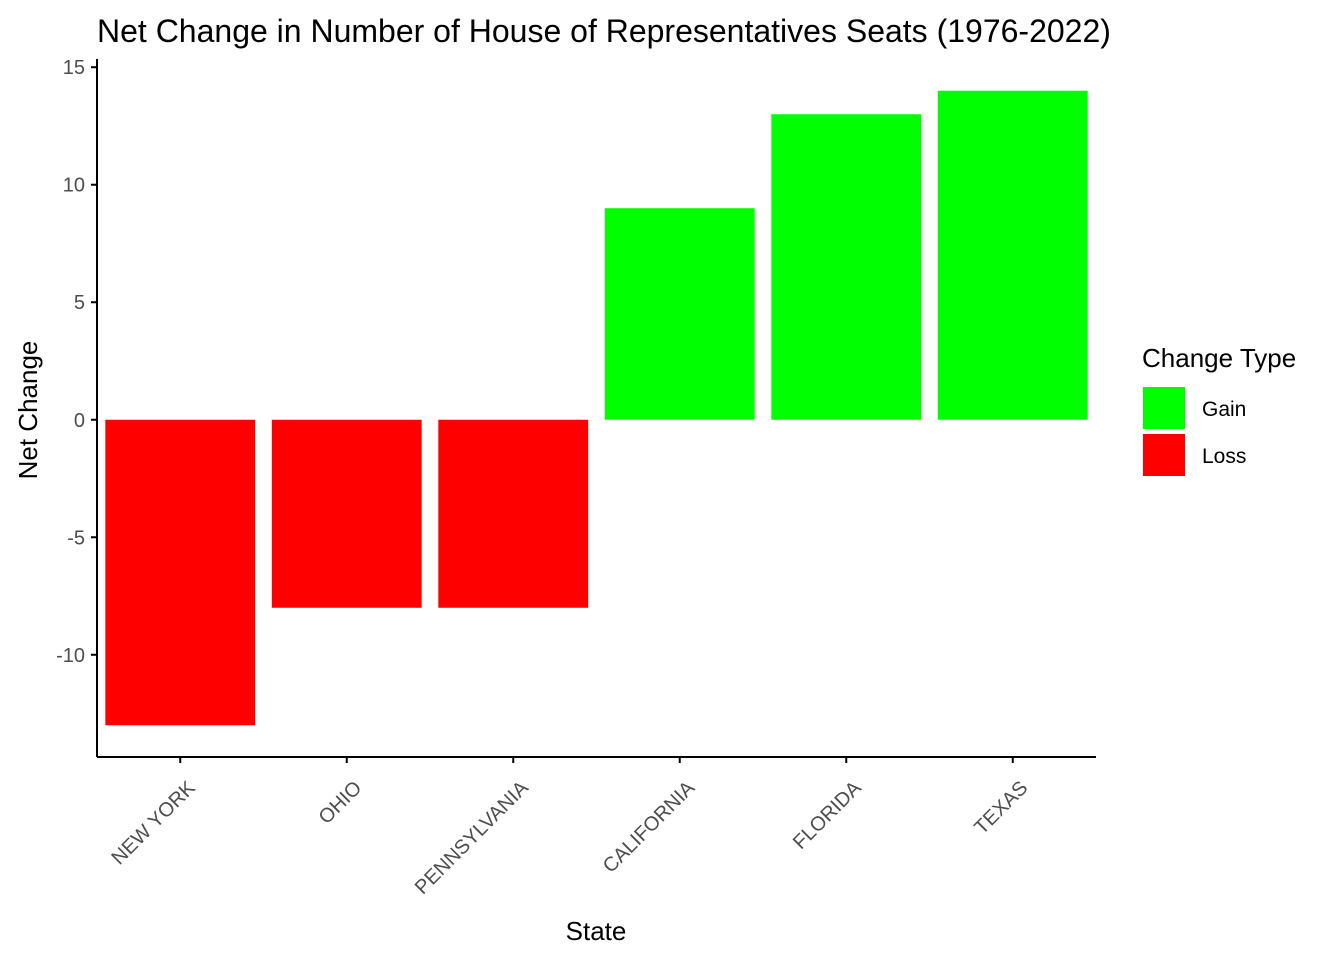 The width and height of the screenshot is (1344, 960). Describe the element at coordinates (1012, 255) in the screenshot. I see `bar-texas` at that location.